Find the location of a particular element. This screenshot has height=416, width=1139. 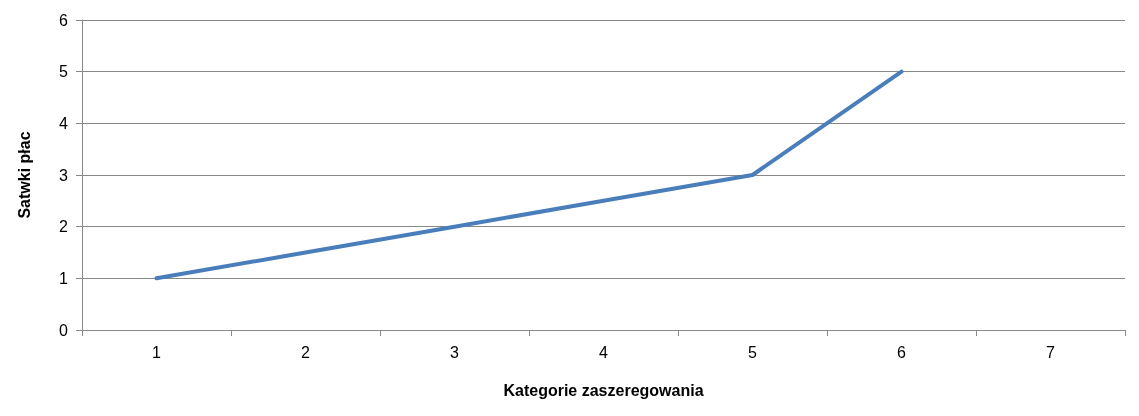

y-tick-label: 4 is located at coordinates (64, 123).